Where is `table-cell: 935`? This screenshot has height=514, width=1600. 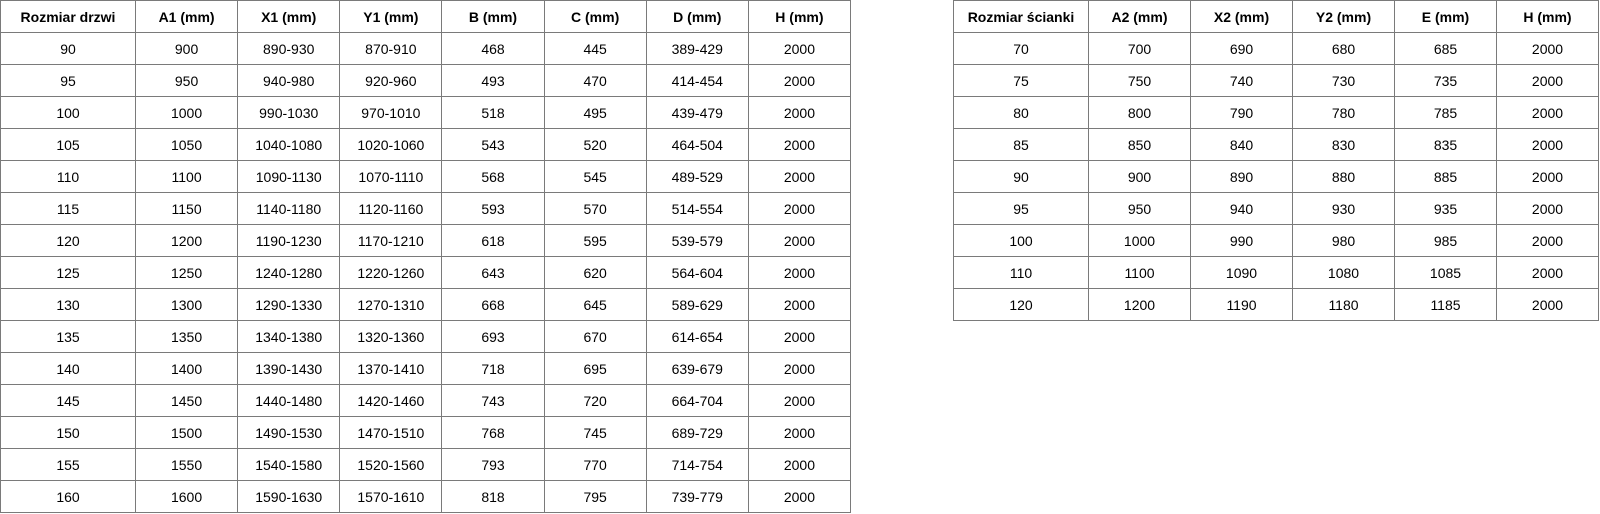 table-cell: 935 is located at coordinates (1445, 208).